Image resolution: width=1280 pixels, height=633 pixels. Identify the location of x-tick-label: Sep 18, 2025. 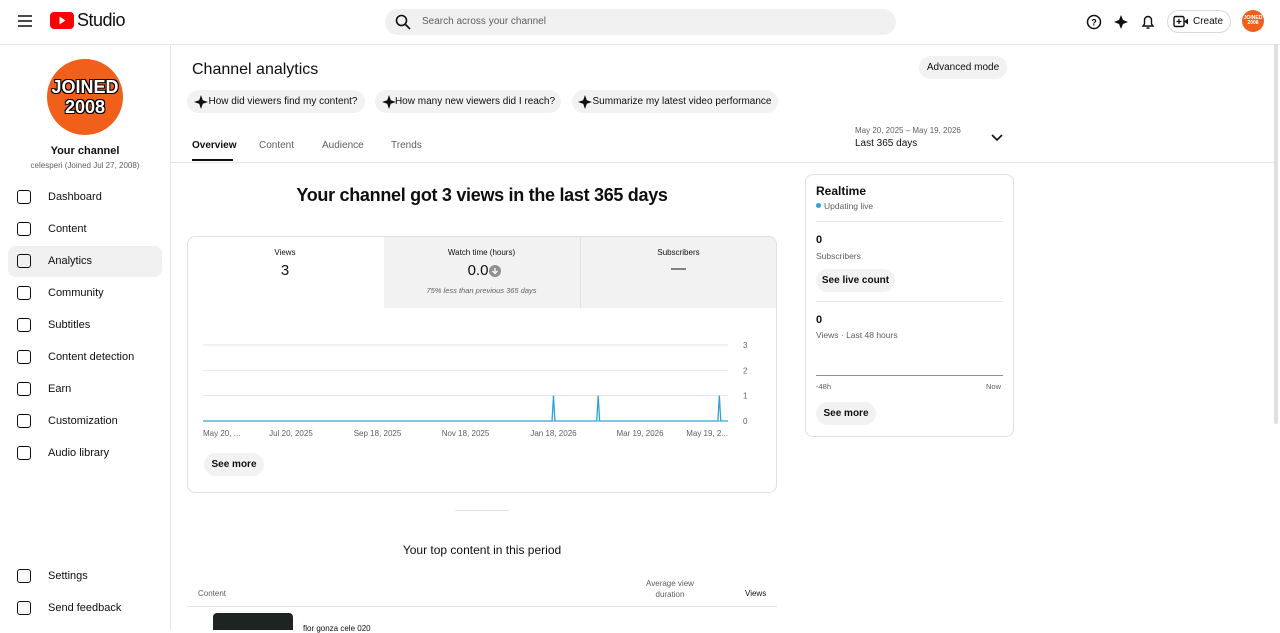
(378, 433).